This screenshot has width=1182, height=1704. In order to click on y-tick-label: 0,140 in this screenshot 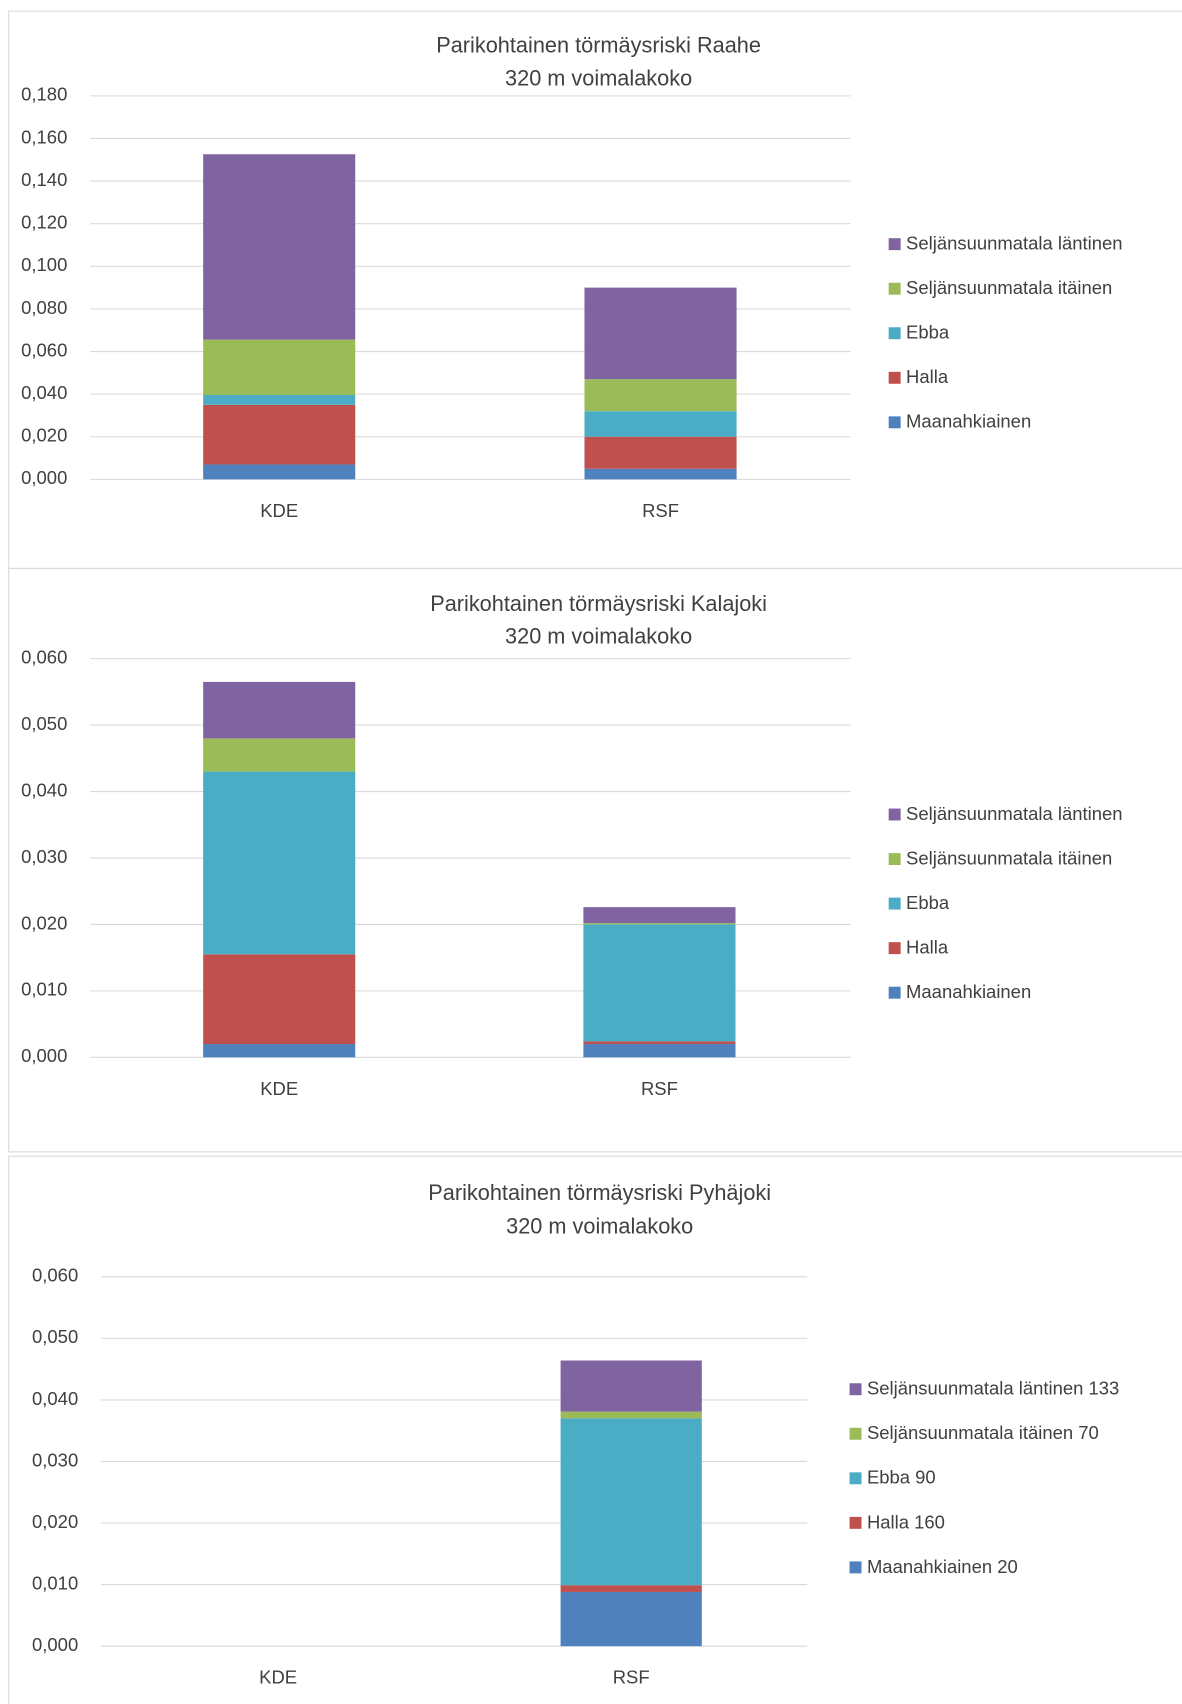, I will do `click(44, 179)`.